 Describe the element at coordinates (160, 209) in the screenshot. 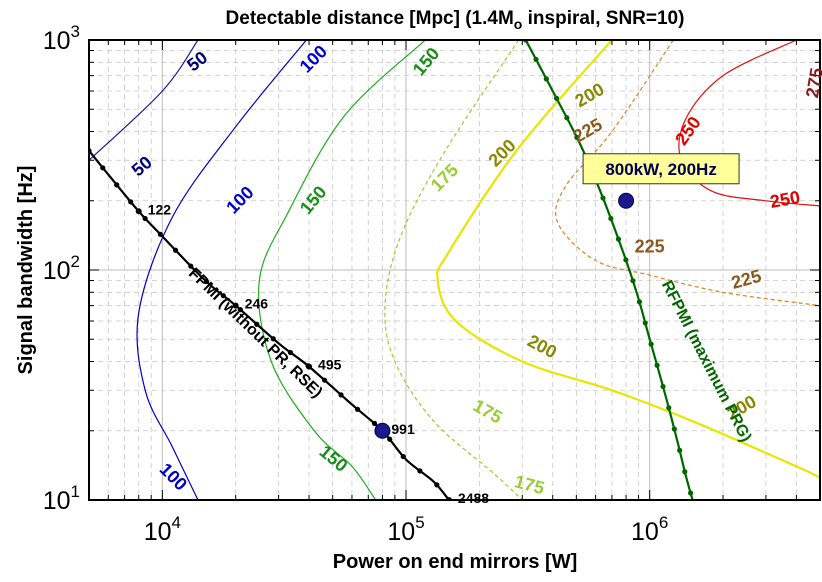

I see `point-label-122: 122` at that location.